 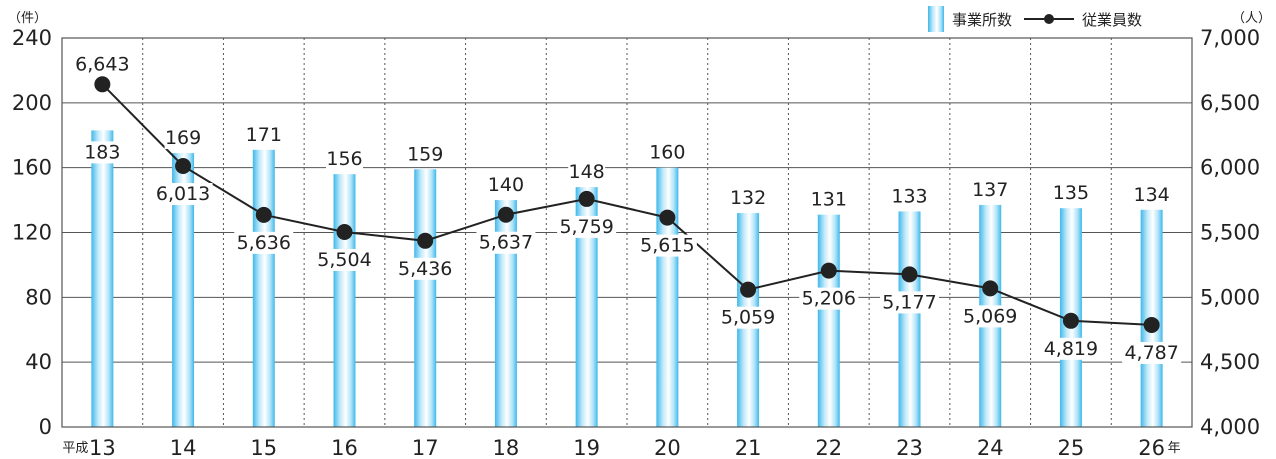 I want to click on legend-line-marker, so click(x=1049, y=19).